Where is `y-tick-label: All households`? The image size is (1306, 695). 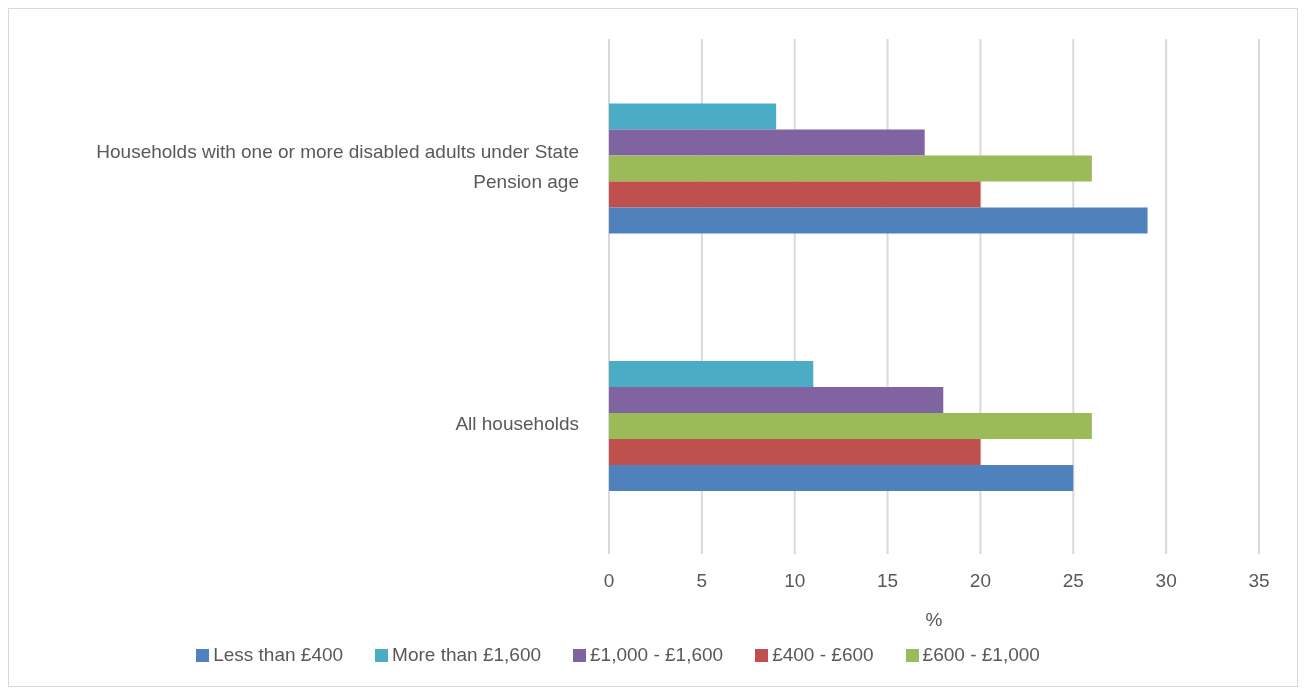
y-tick-label: All households is located at coordinates (517, 424).